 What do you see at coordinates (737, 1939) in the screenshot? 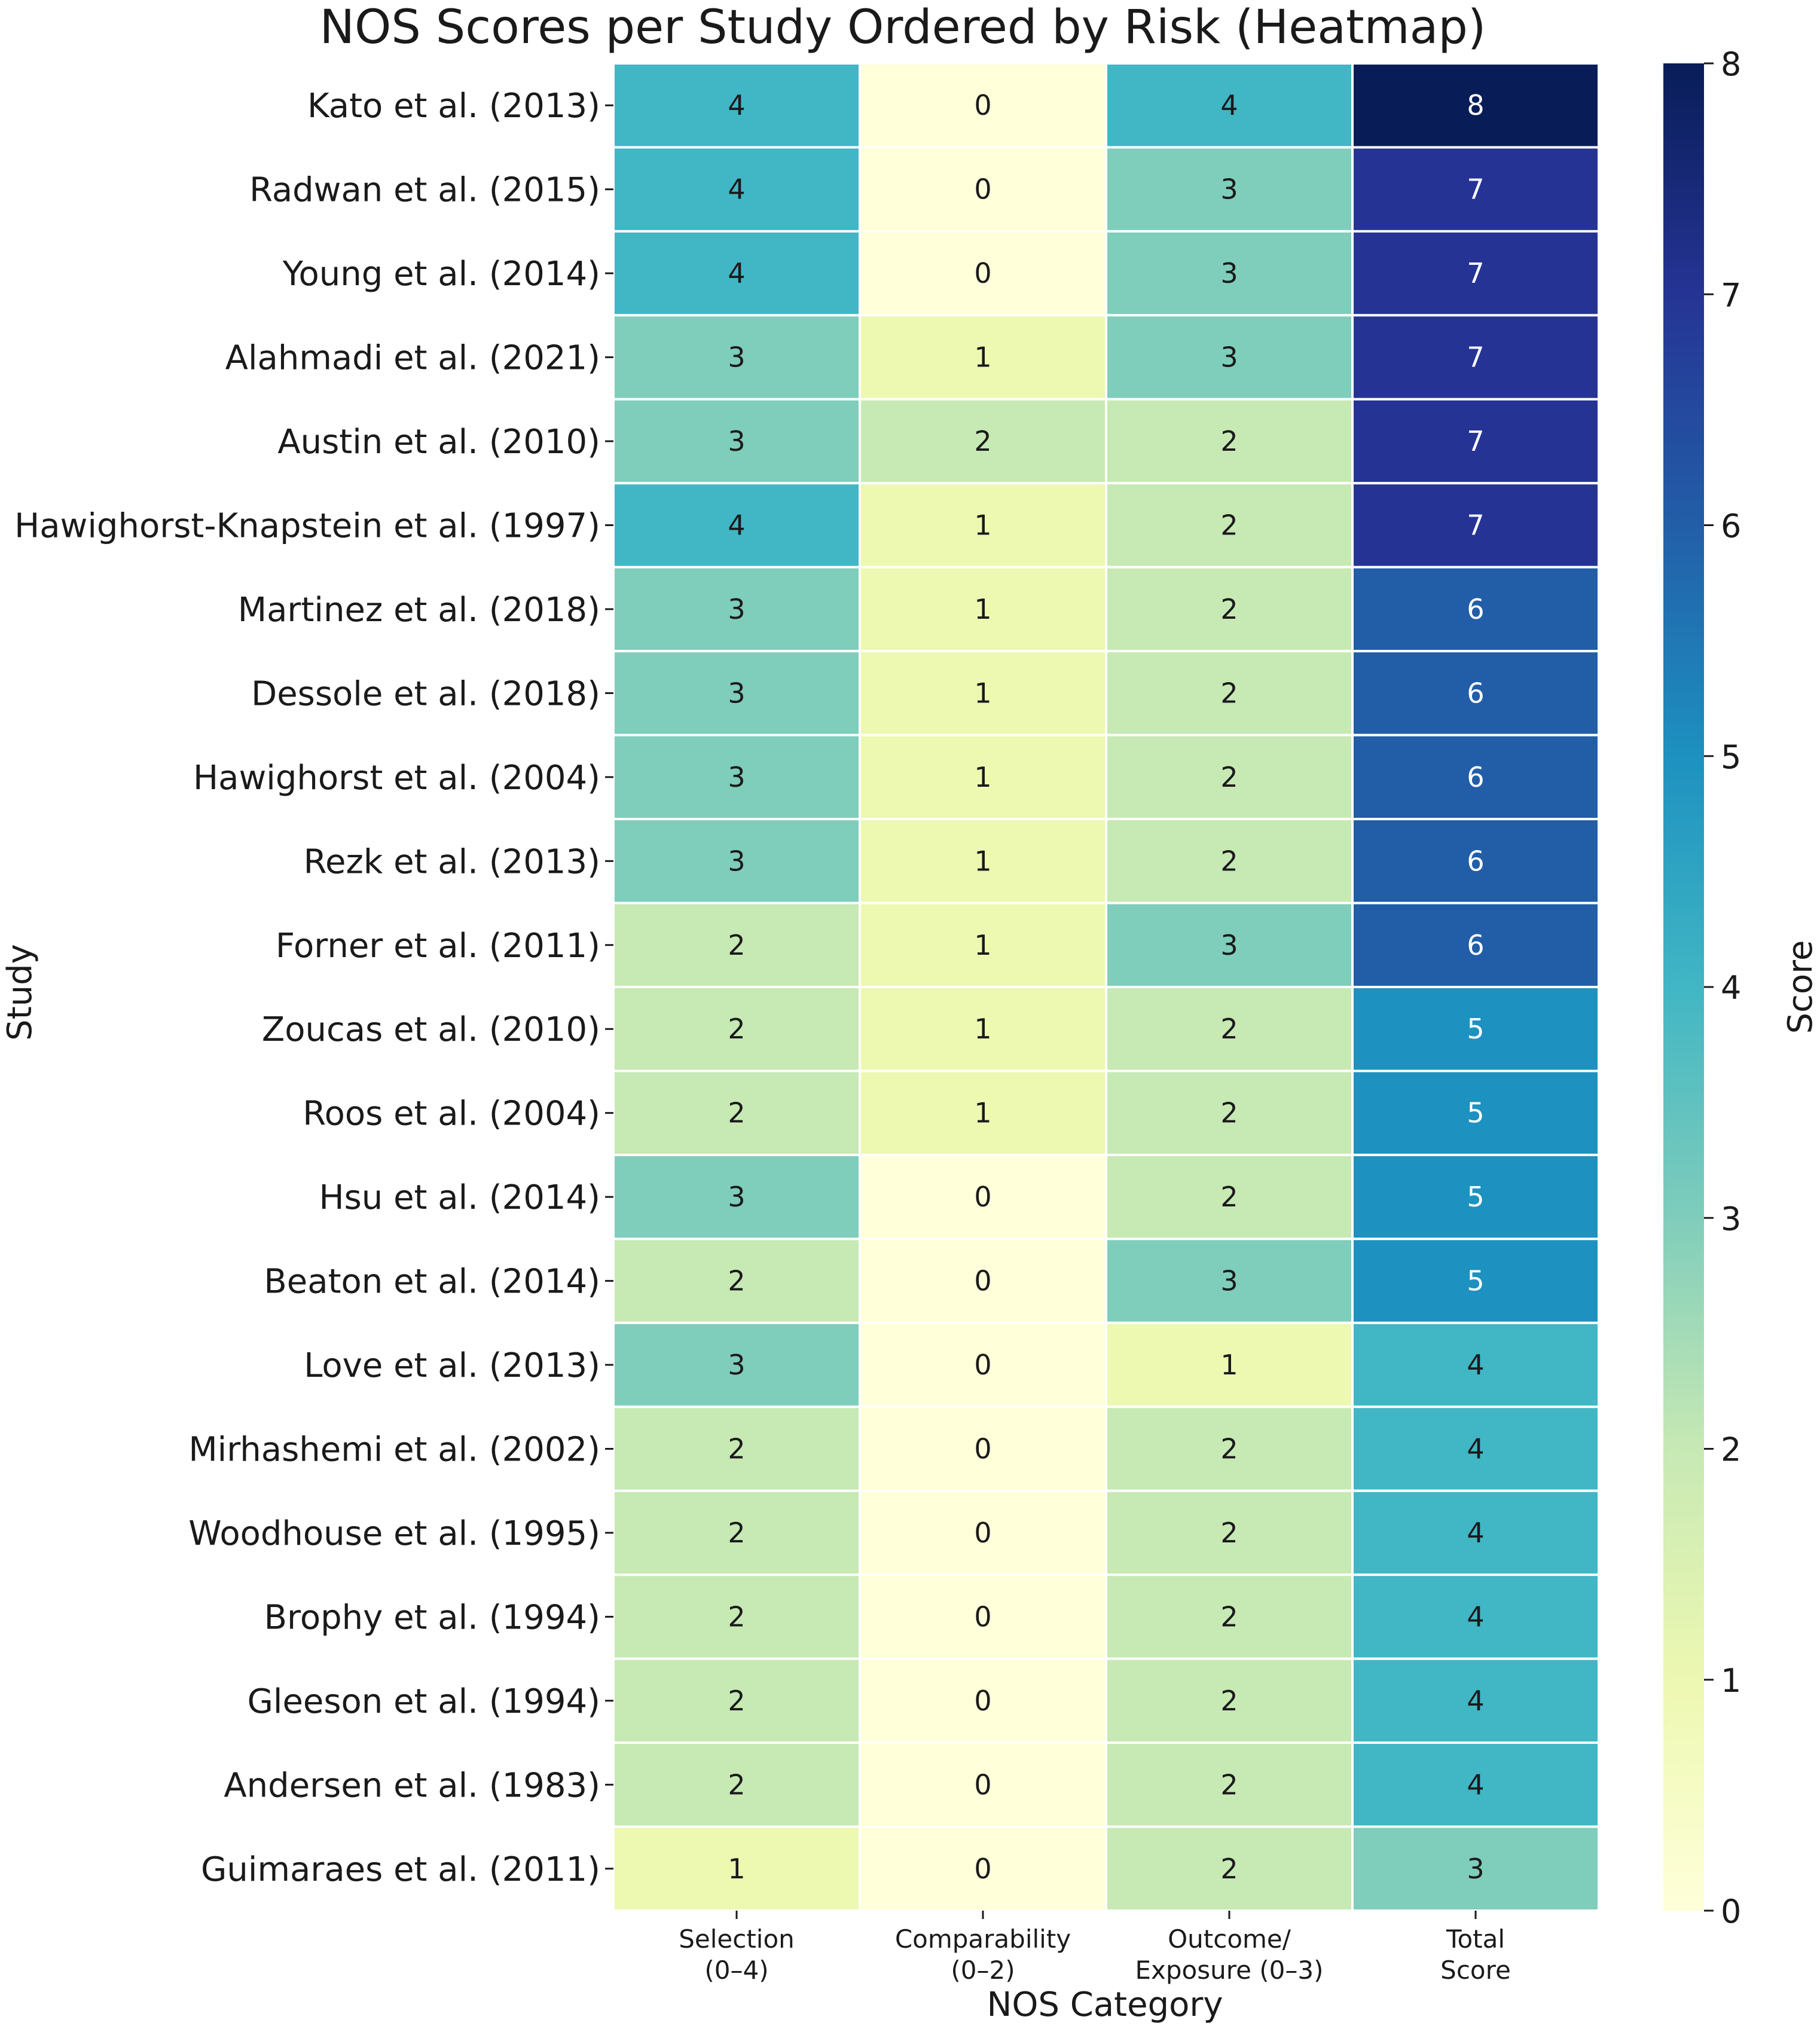
I see `column-label-line1: Selection` at bounding box center [737, 1939].